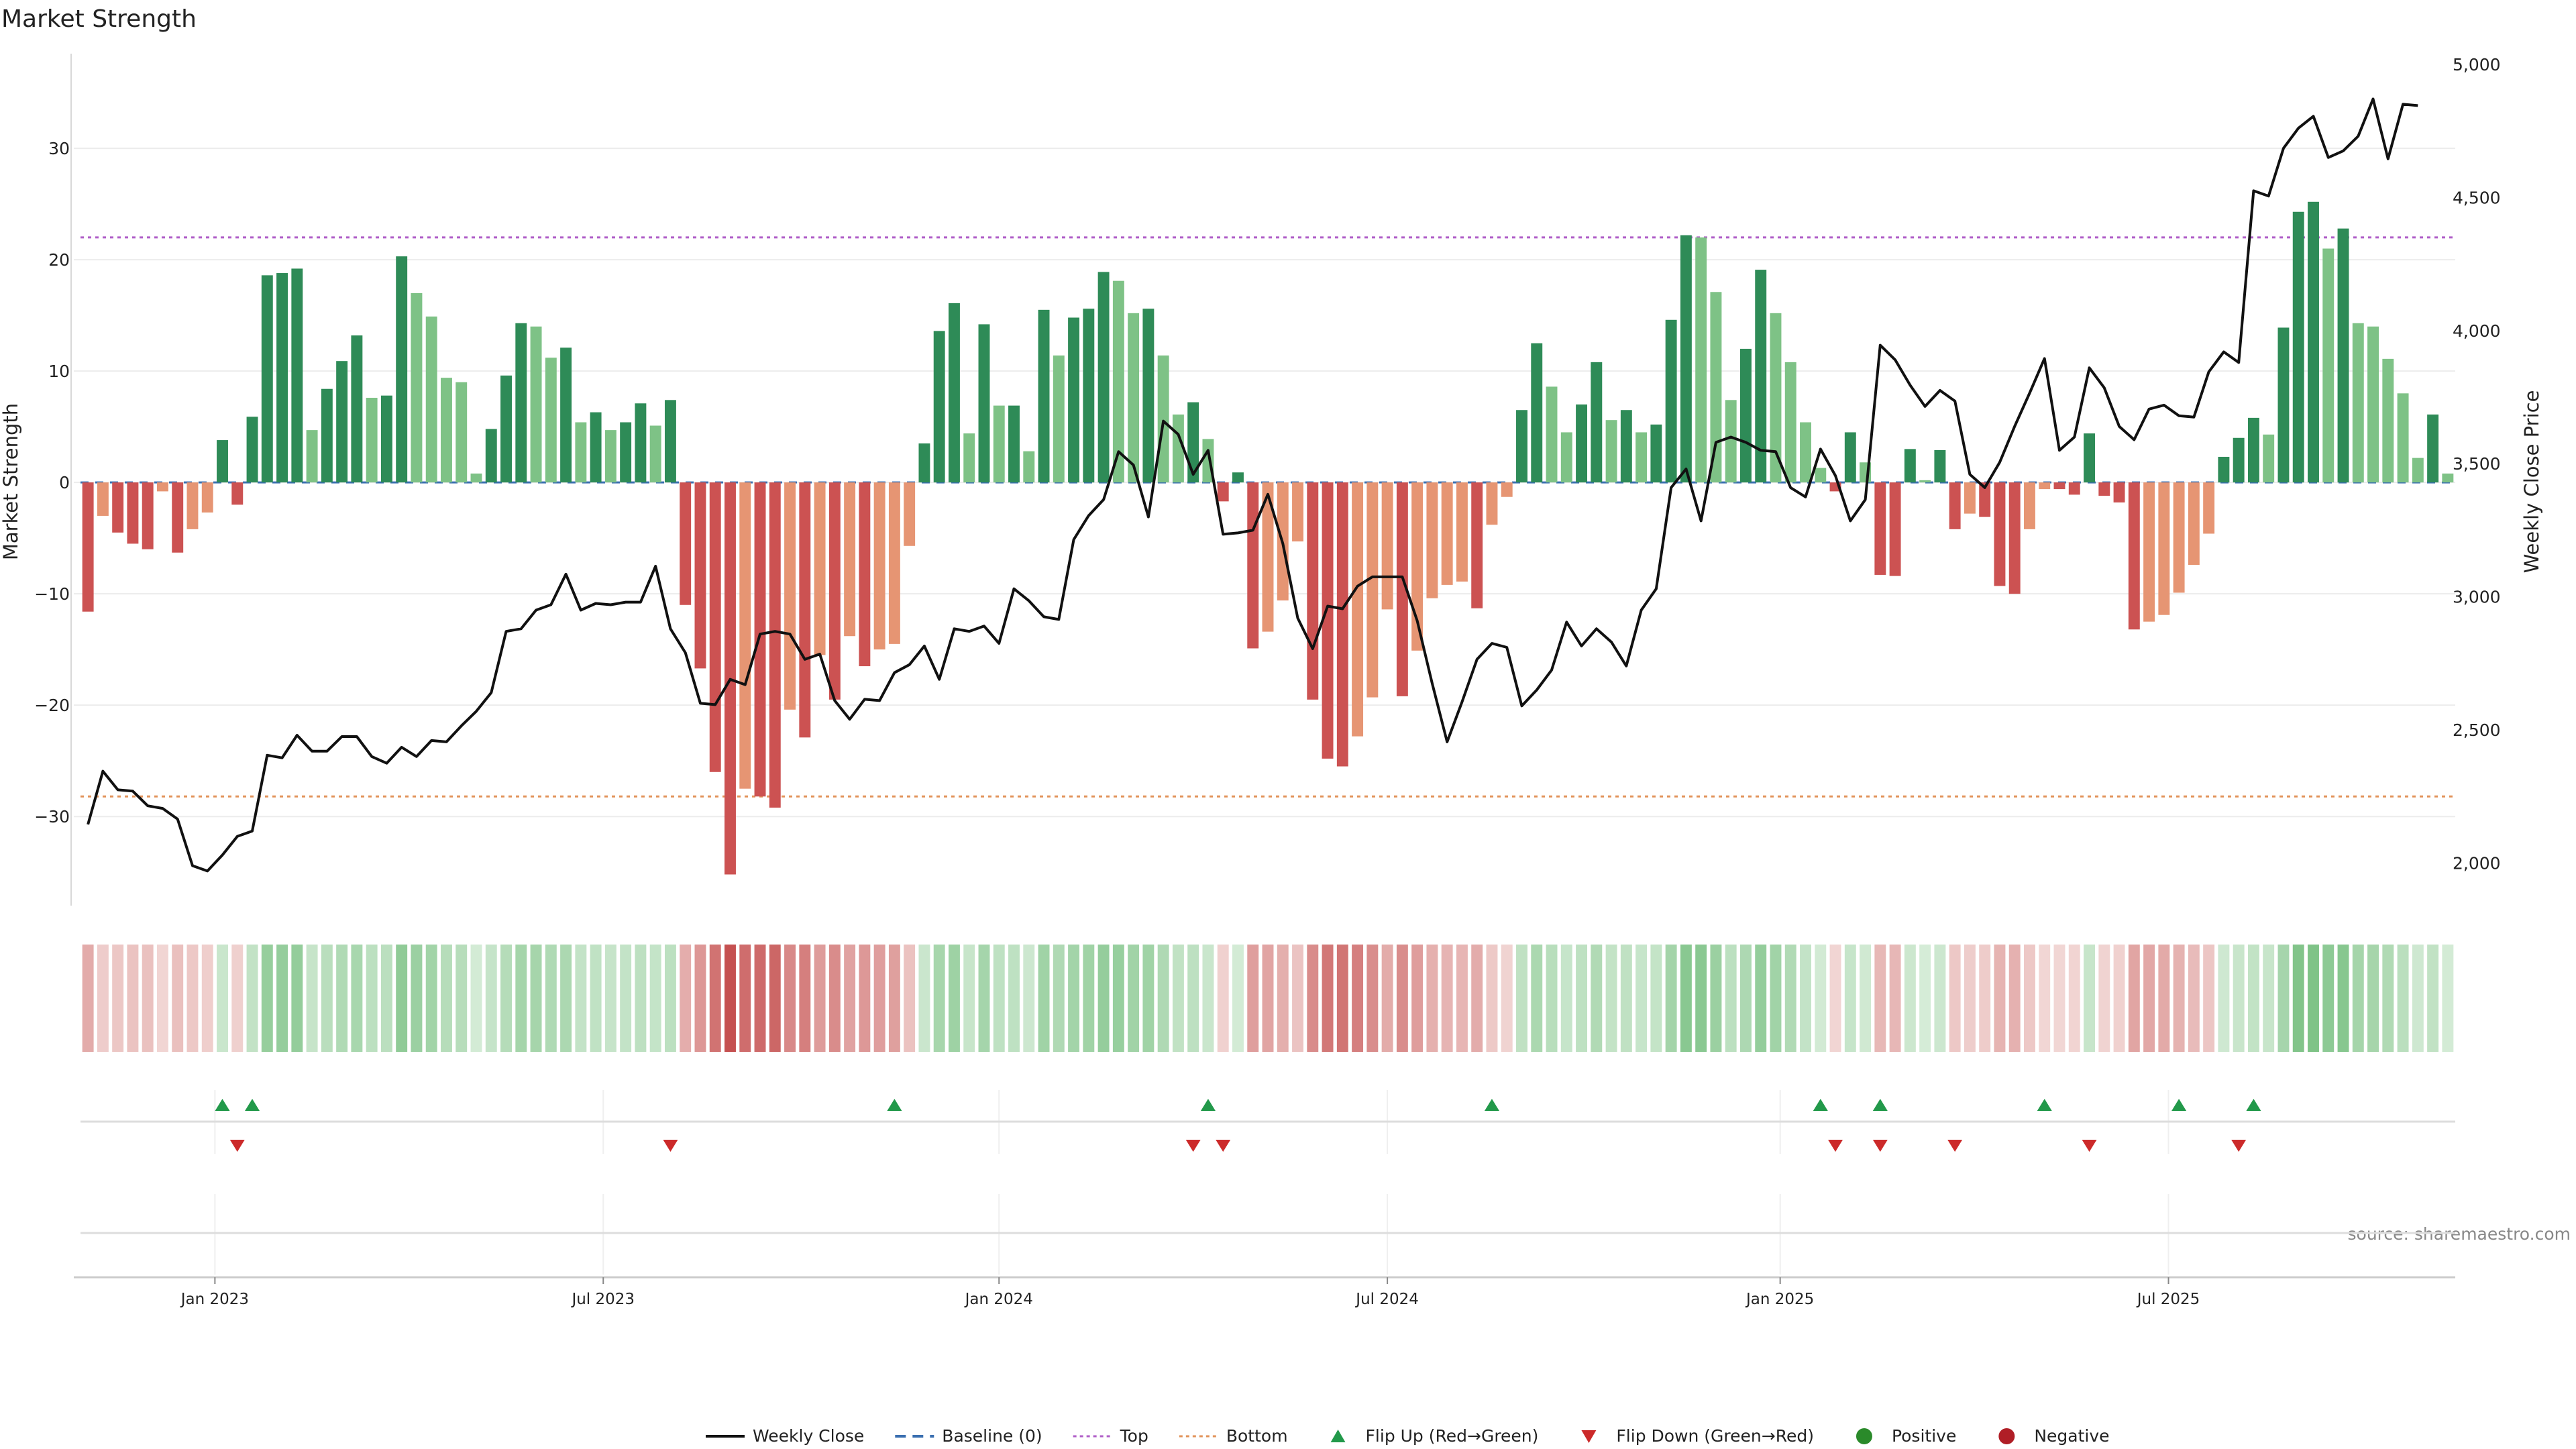 The image size is (2576, 1449). I want to click on left-axis-label: Market Strength, so click(11, 481).